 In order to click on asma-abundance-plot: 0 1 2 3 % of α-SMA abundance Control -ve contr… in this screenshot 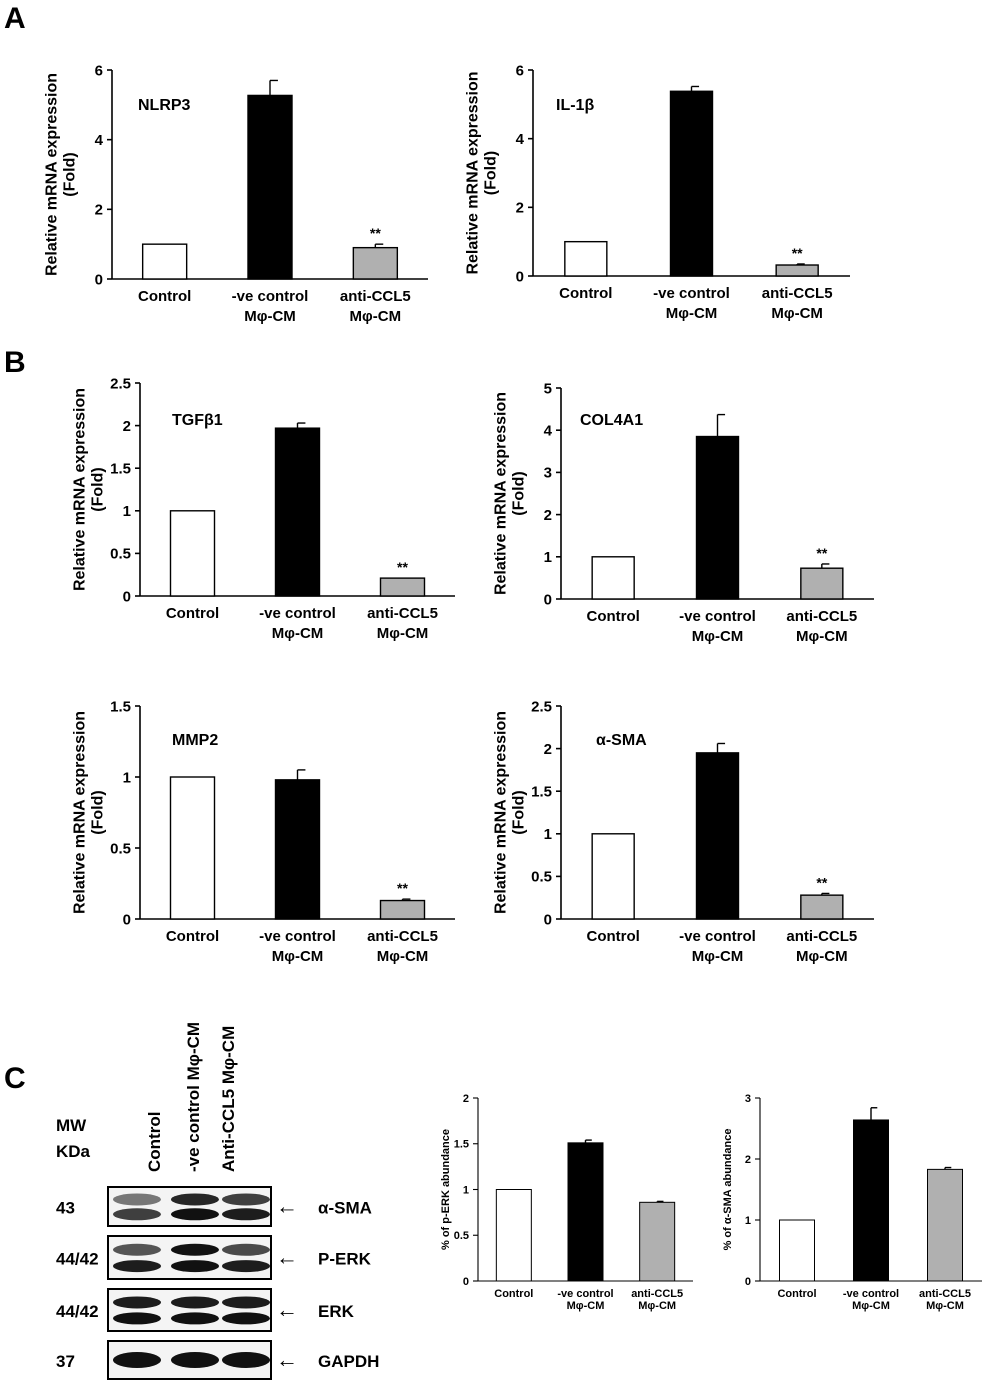, I will do `click(852, 1202)`.